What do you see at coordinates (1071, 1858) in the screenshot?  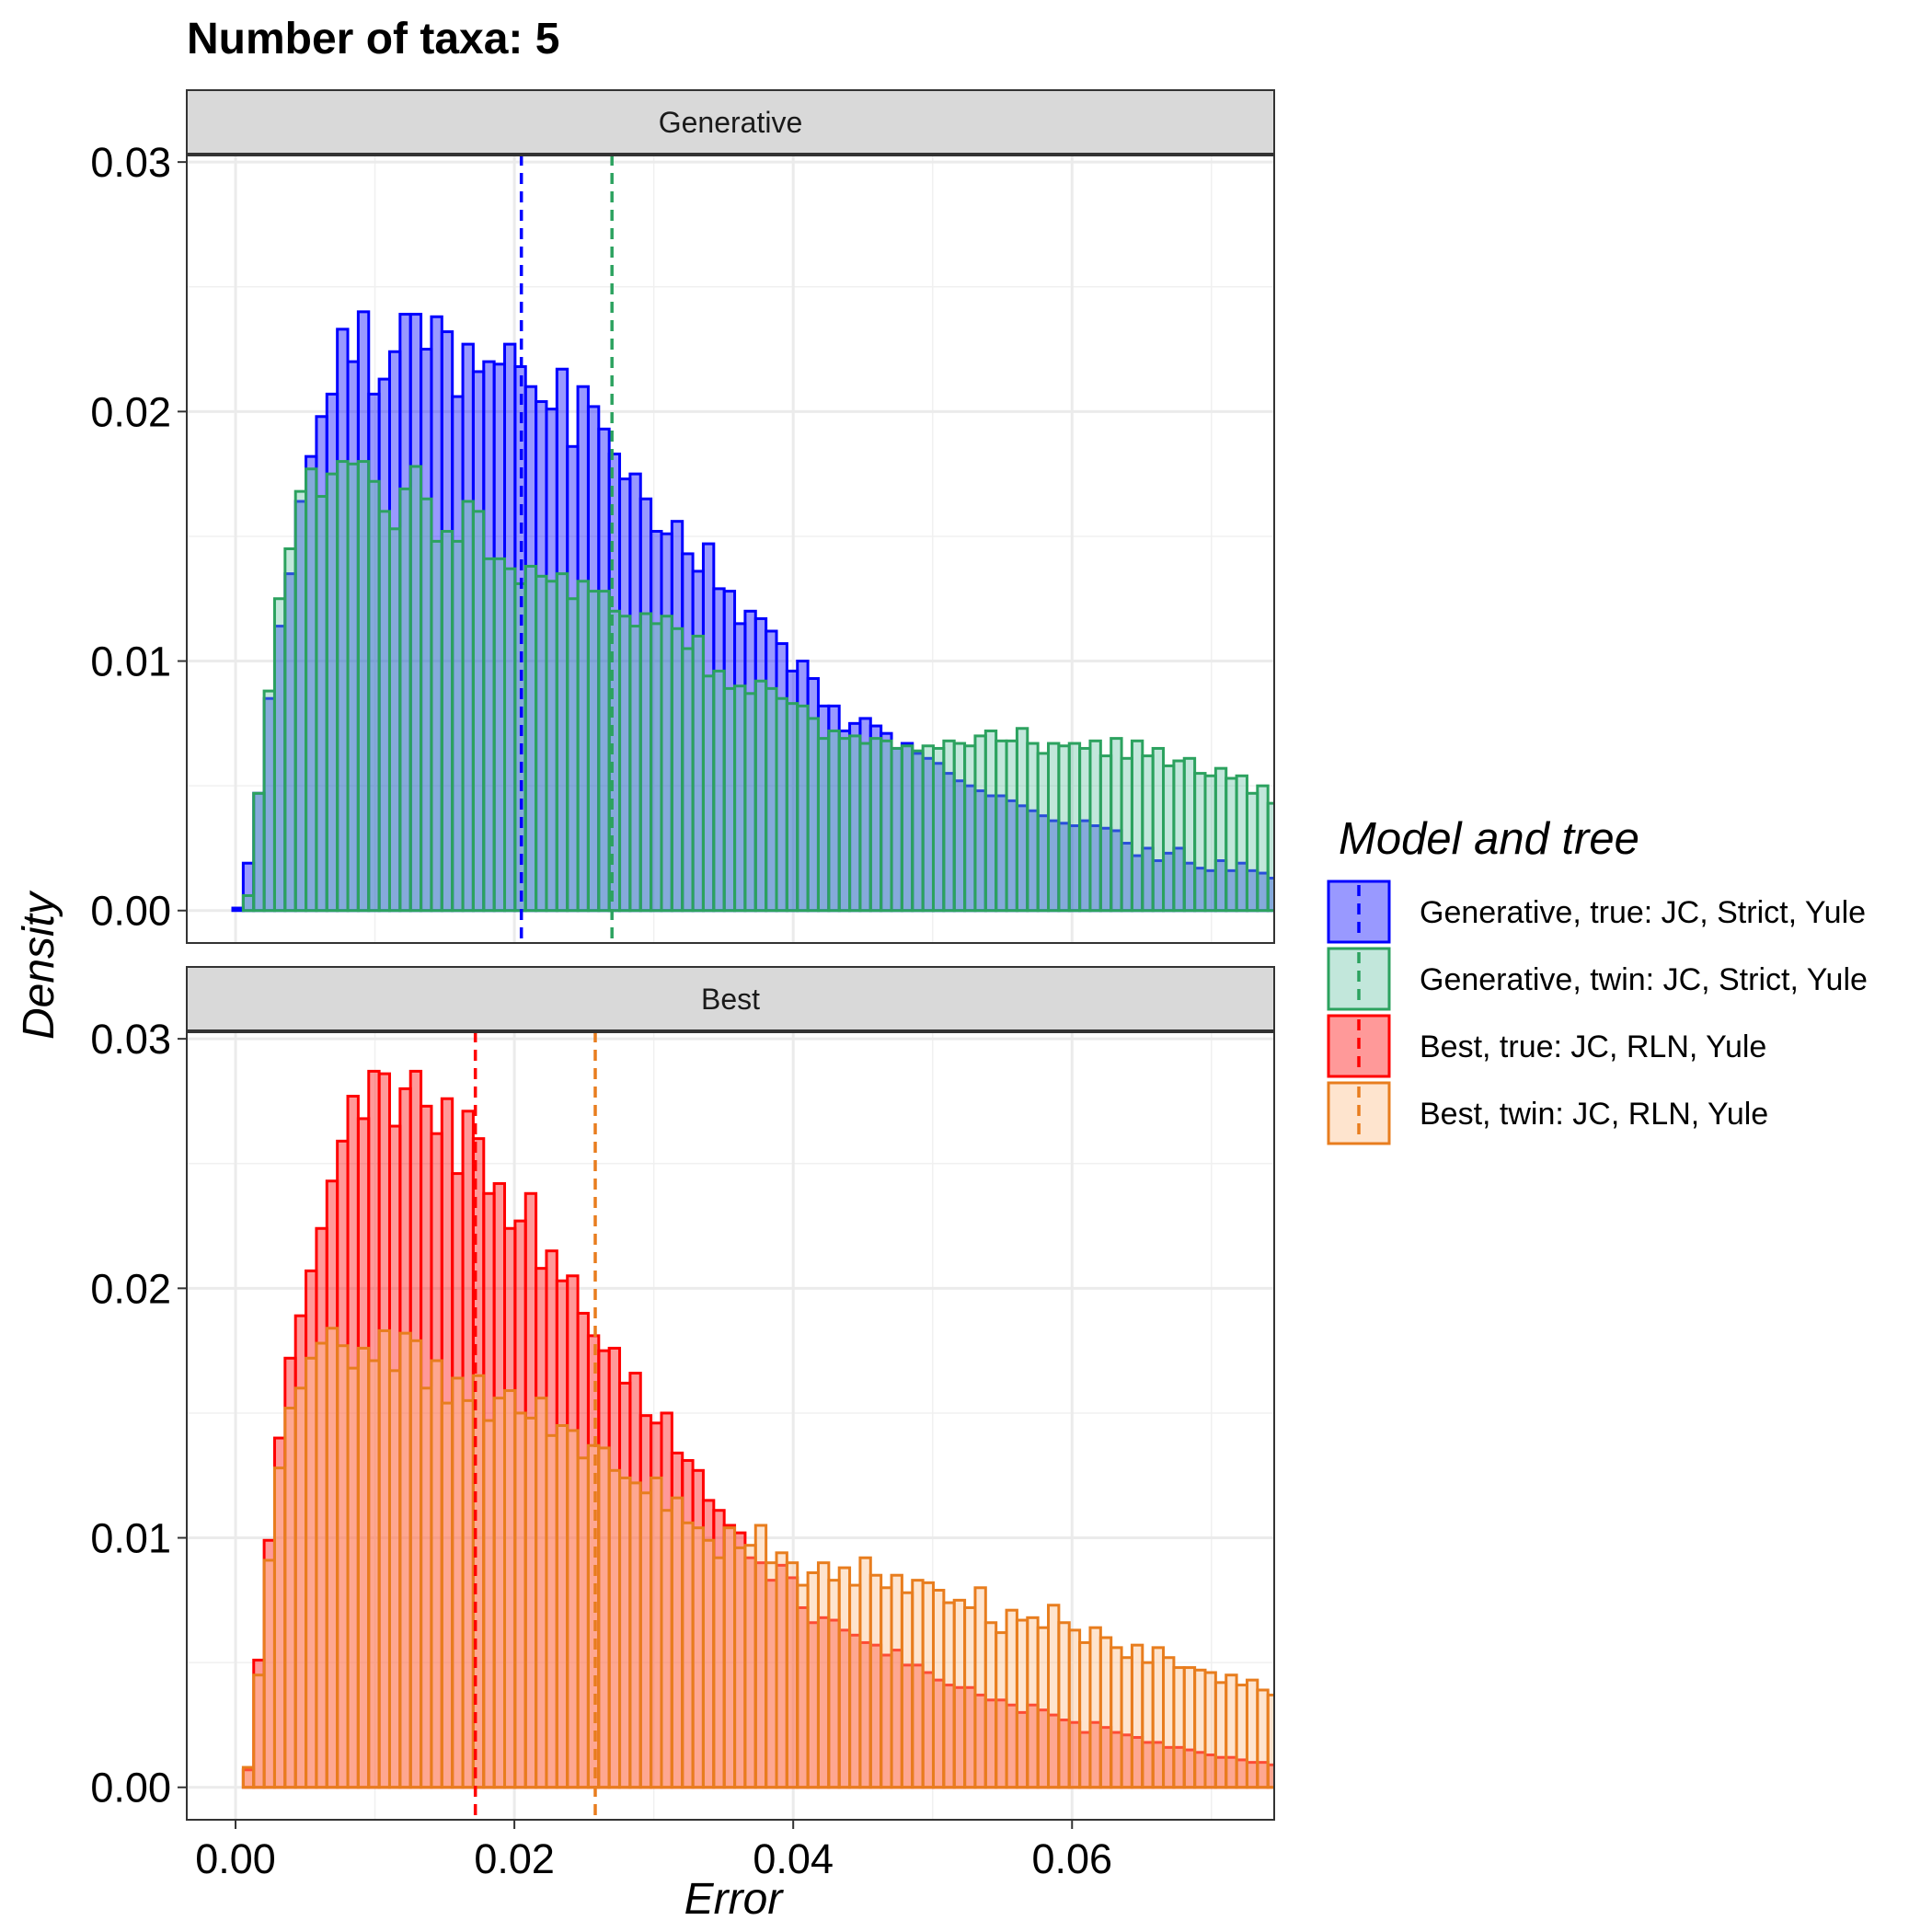 I see `x-tick-label: 0.06` at bounding box center [1071, 1858].